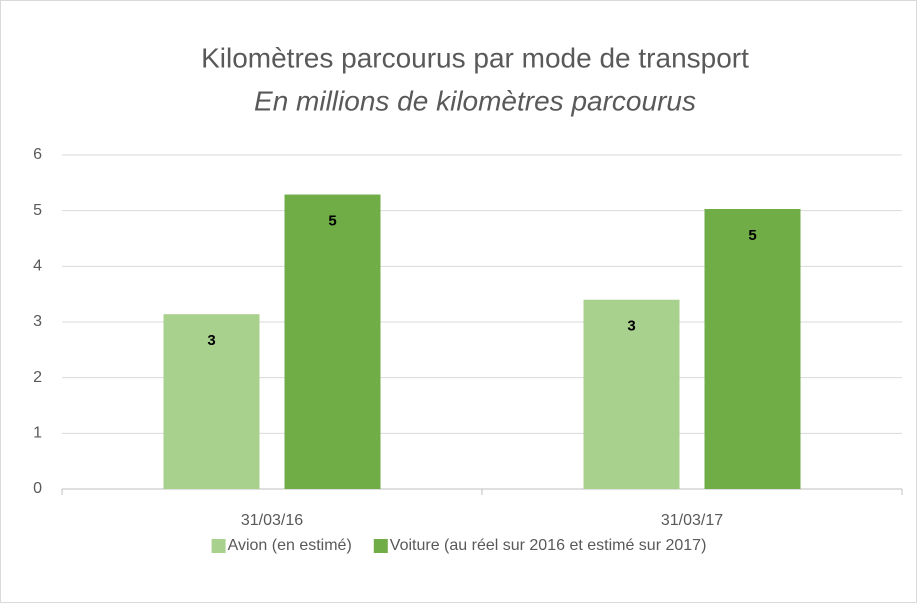  What do you see at coordinates (37, 154) in the screenshot?
I see `y-tick-label: 6` at bounding box center [37, 154].